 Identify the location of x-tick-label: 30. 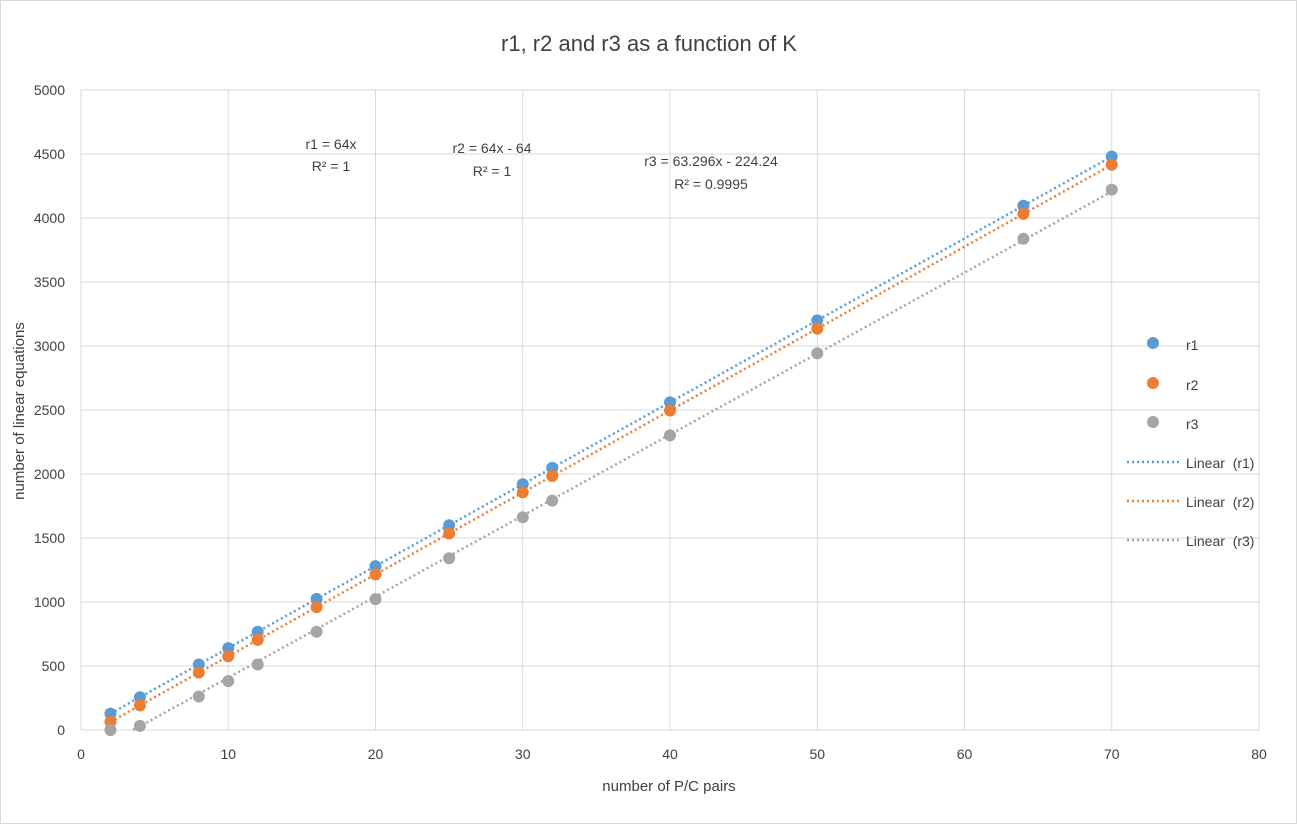
(523, 754).